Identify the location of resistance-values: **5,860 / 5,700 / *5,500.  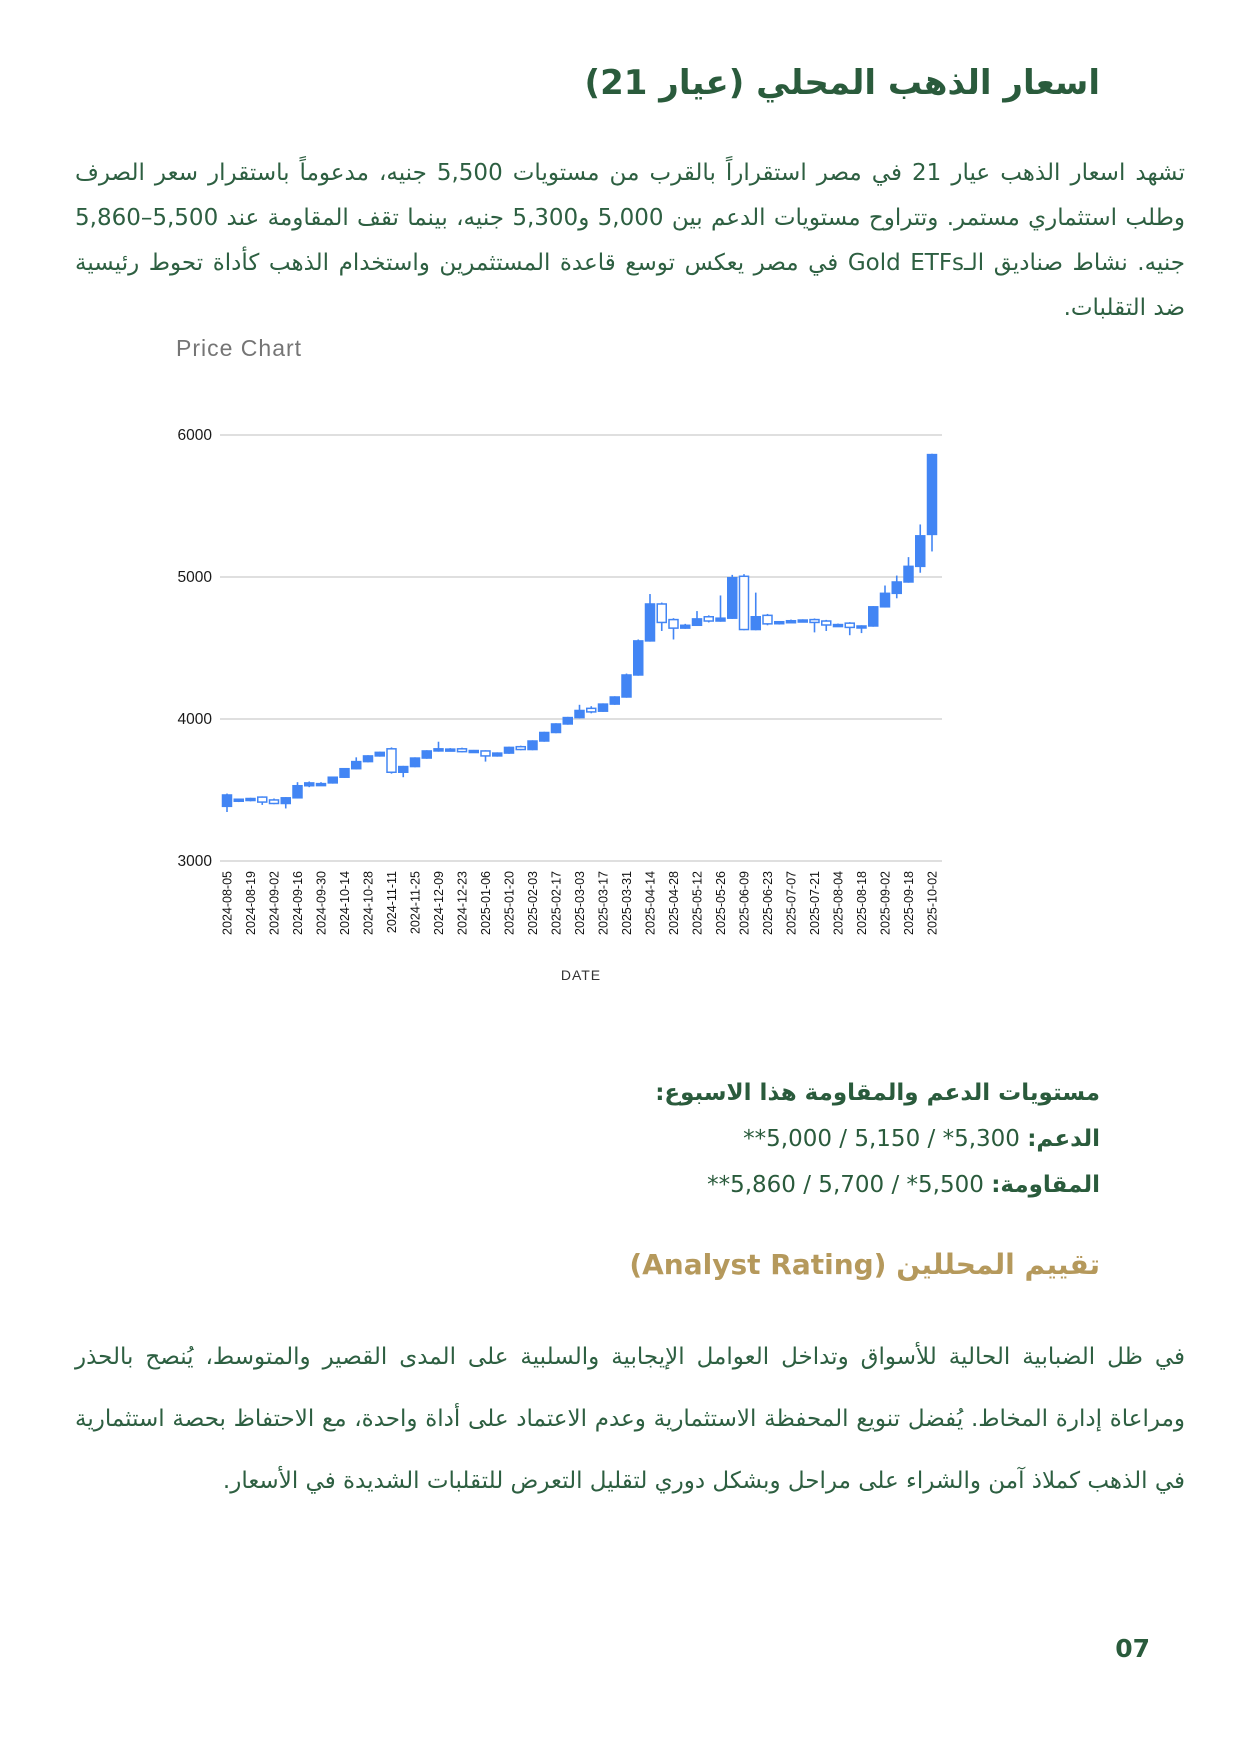
(845, 1185).